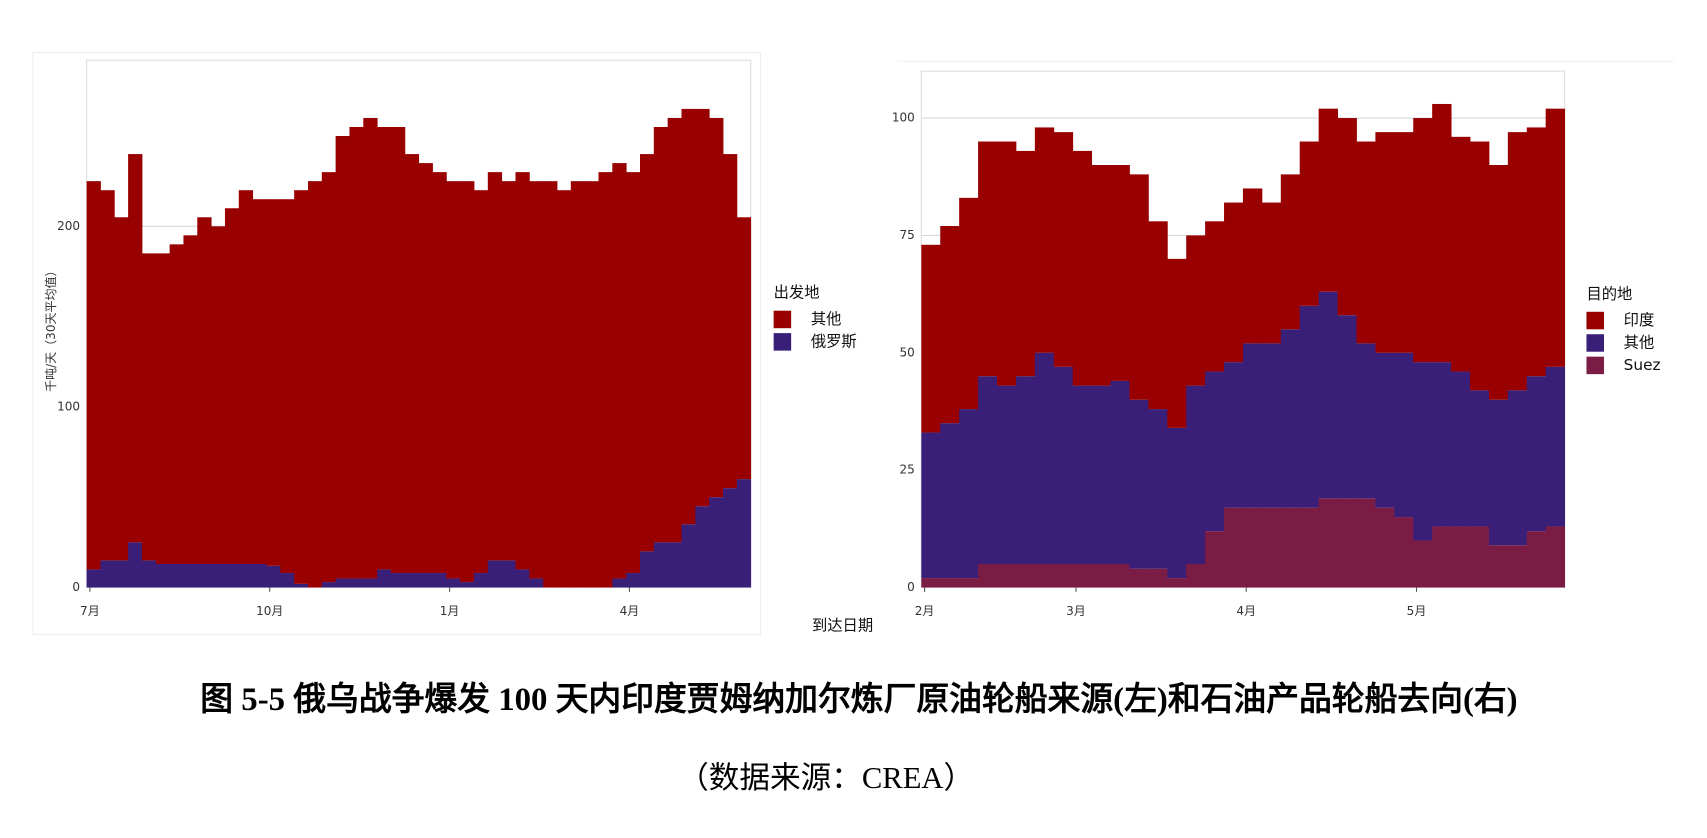  What do you see at coordinates (906, 352) in the screenshot?
I see `y-tick-label: 50` at bounding box center [906, 352].